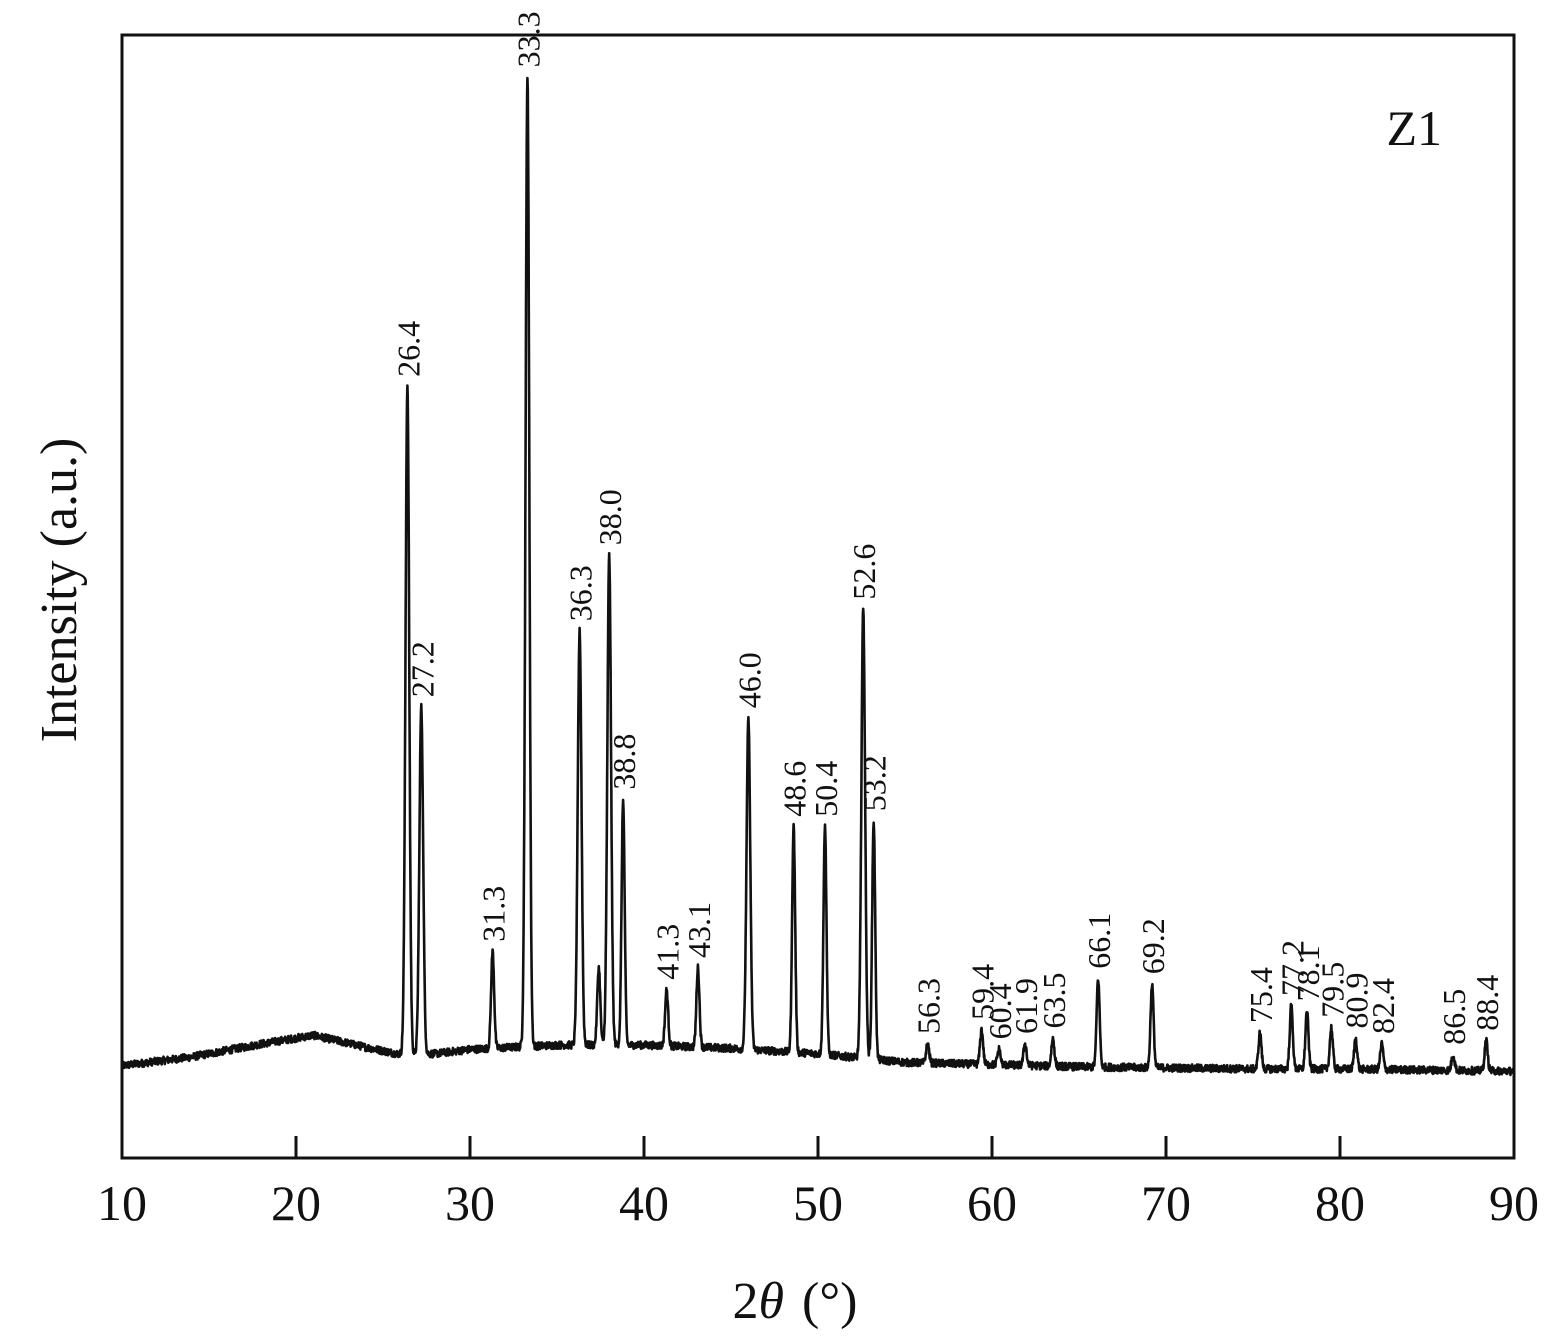 This screenshot has height=1344, width=1555. I want to click on x-tick-label: 20, so click(296, 1203).